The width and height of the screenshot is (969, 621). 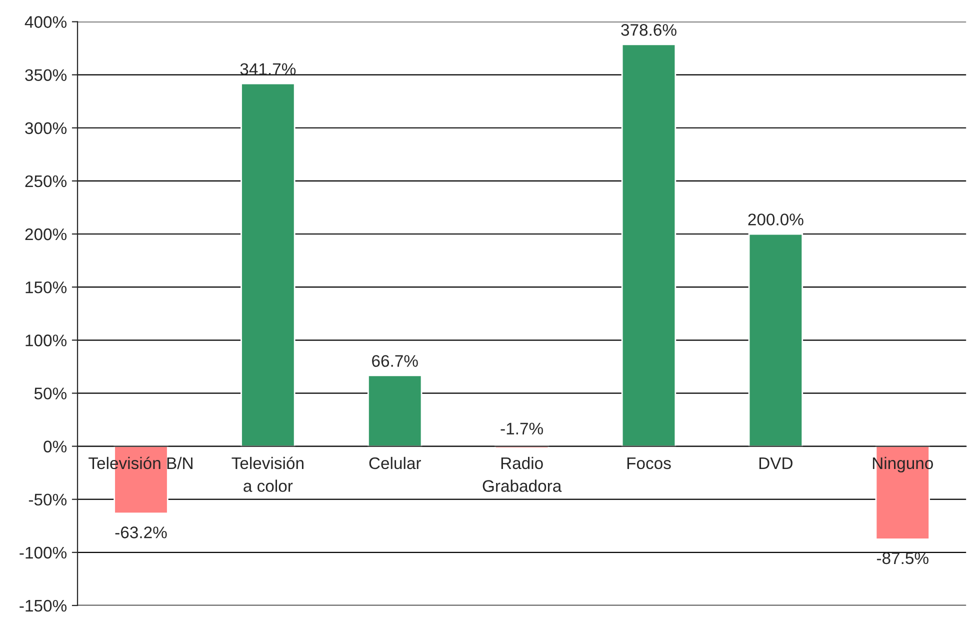 I want to click on data-label: 200.0%, so click(x=776, y=220).